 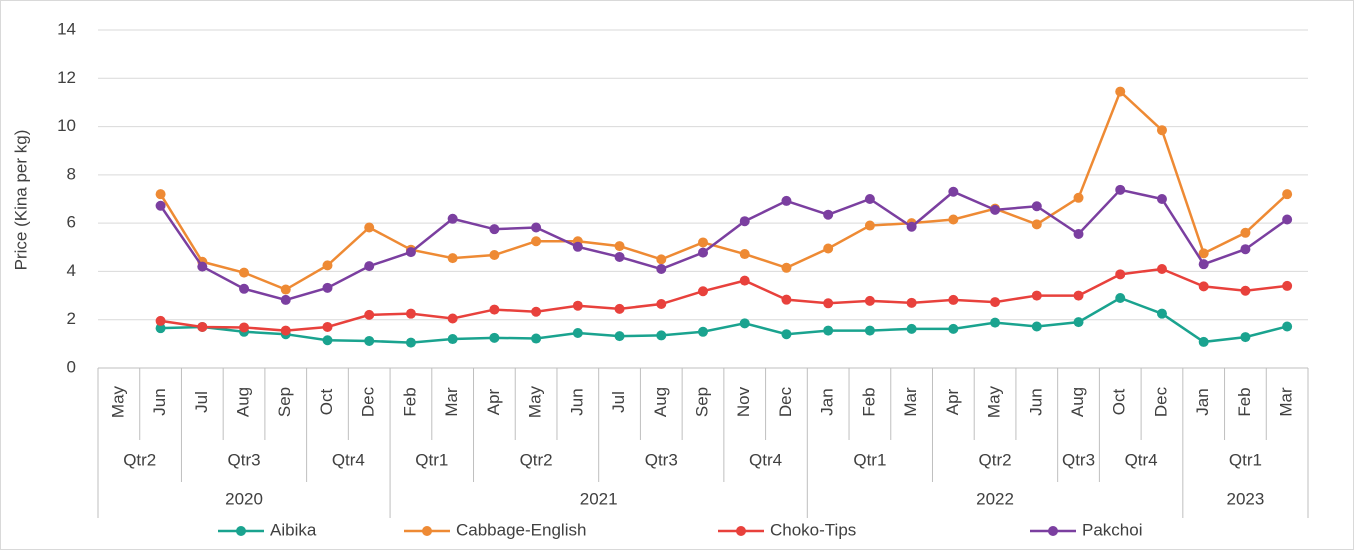 I want to click on month-label: Jun, so click(x=576, y=401).